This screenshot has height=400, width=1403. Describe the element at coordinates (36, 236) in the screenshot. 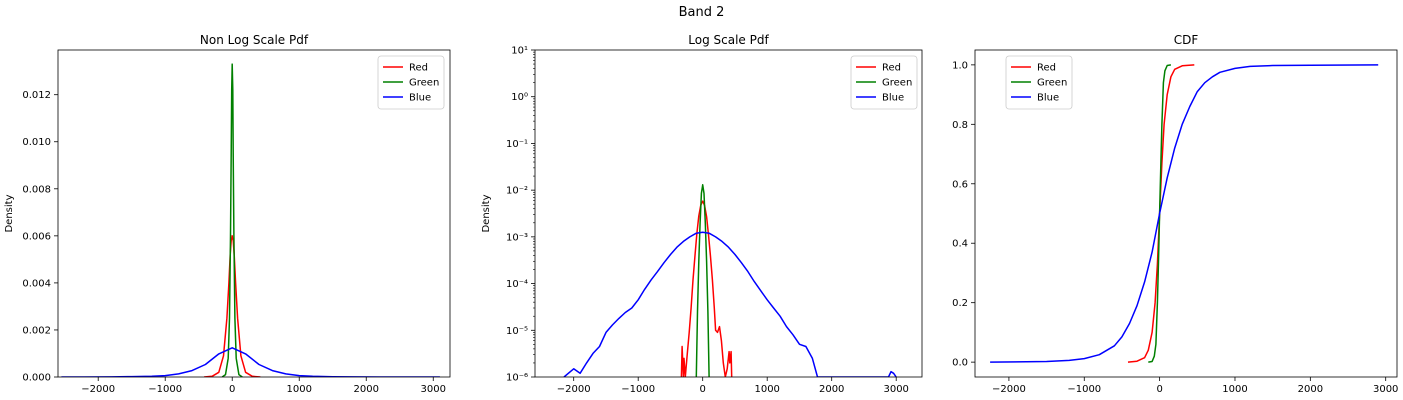

I see `y-tick-label: 0.006` at that location.